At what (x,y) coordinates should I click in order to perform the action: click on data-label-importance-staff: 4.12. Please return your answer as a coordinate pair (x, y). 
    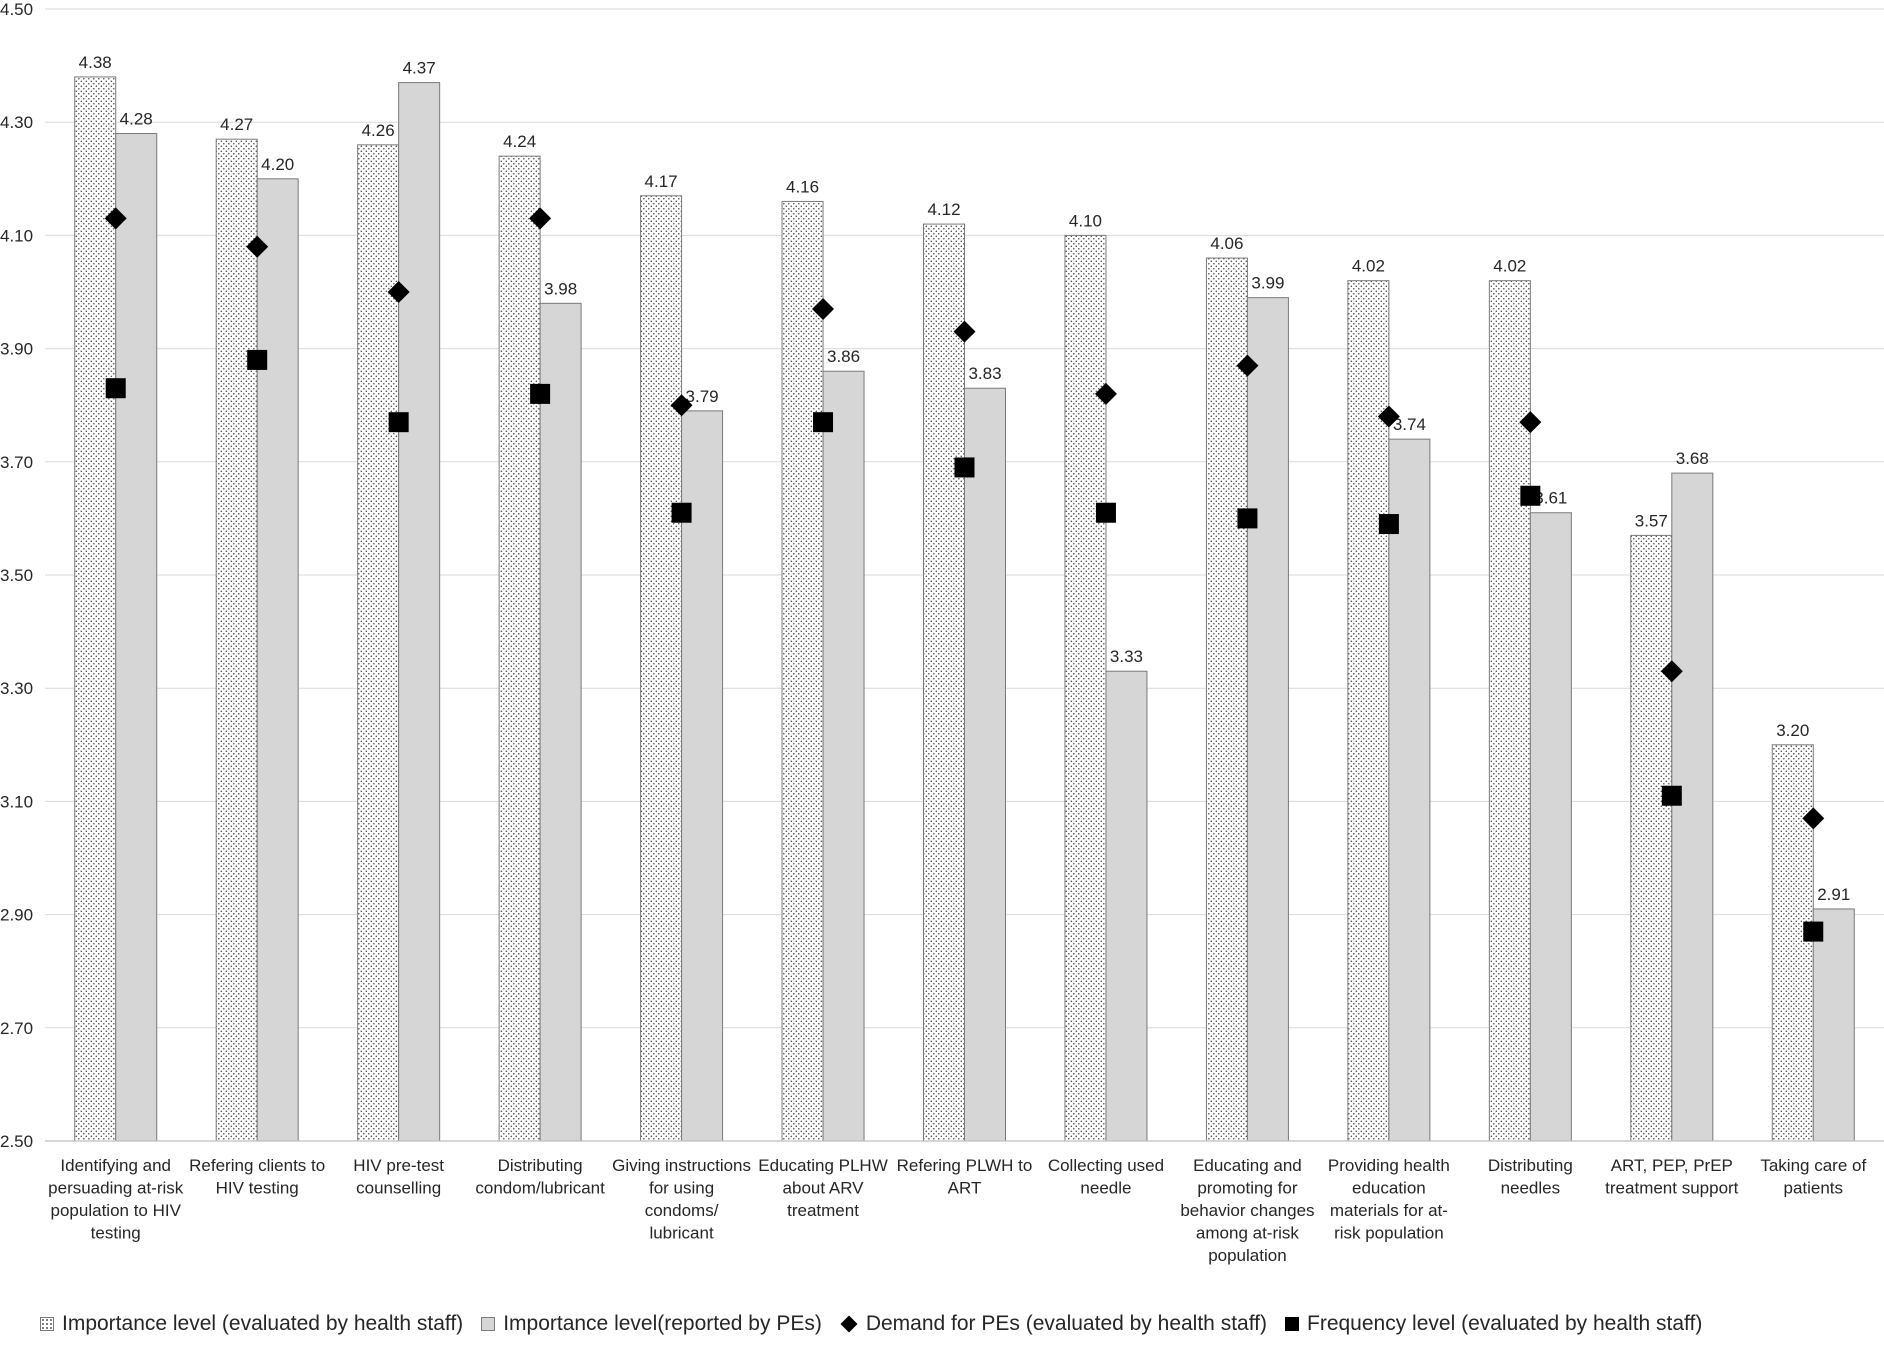
    Looking at the image, I should click on (943, 209).